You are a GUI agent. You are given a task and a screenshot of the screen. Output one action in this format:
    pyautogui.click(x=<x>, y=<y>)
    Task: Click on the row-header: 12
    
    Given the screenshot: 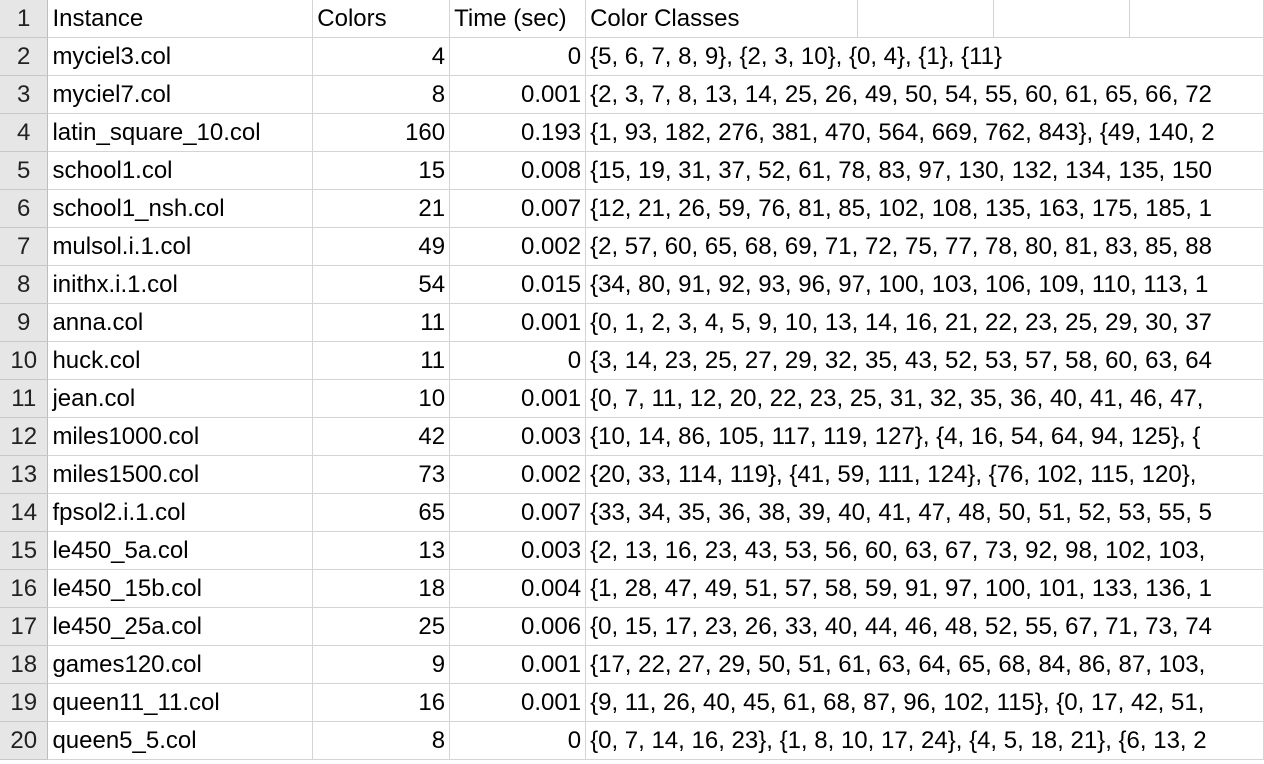 What is the action you would take?
    pyautogui.click(x=24, y=436)
    